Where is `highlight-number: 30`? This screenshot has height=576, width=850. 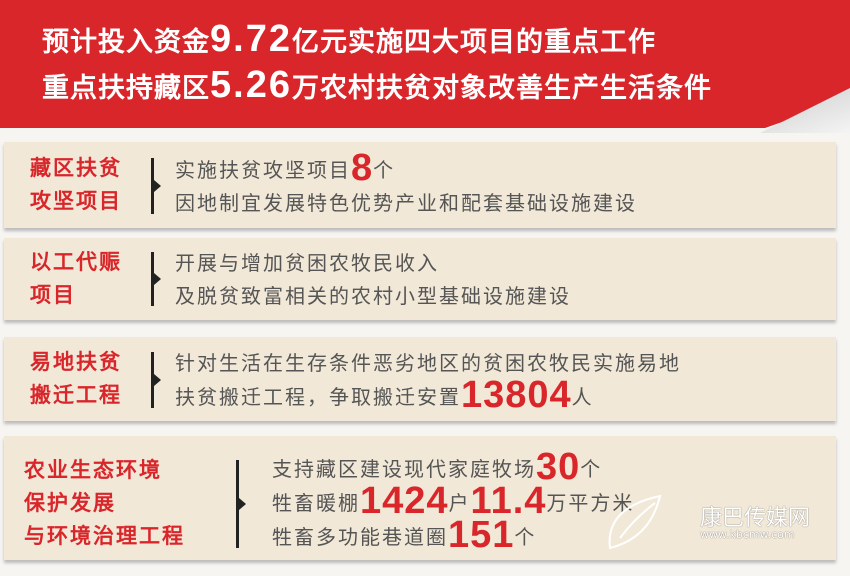
highlight-number: 30 is located at coordinates (558, 467).